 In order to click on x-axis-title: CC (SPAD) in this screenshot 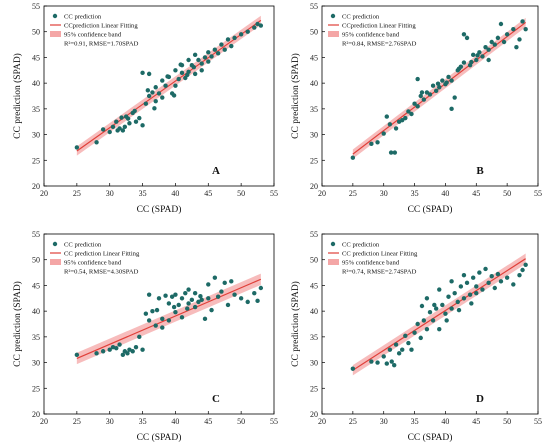, I will do `click(159, 209)`.